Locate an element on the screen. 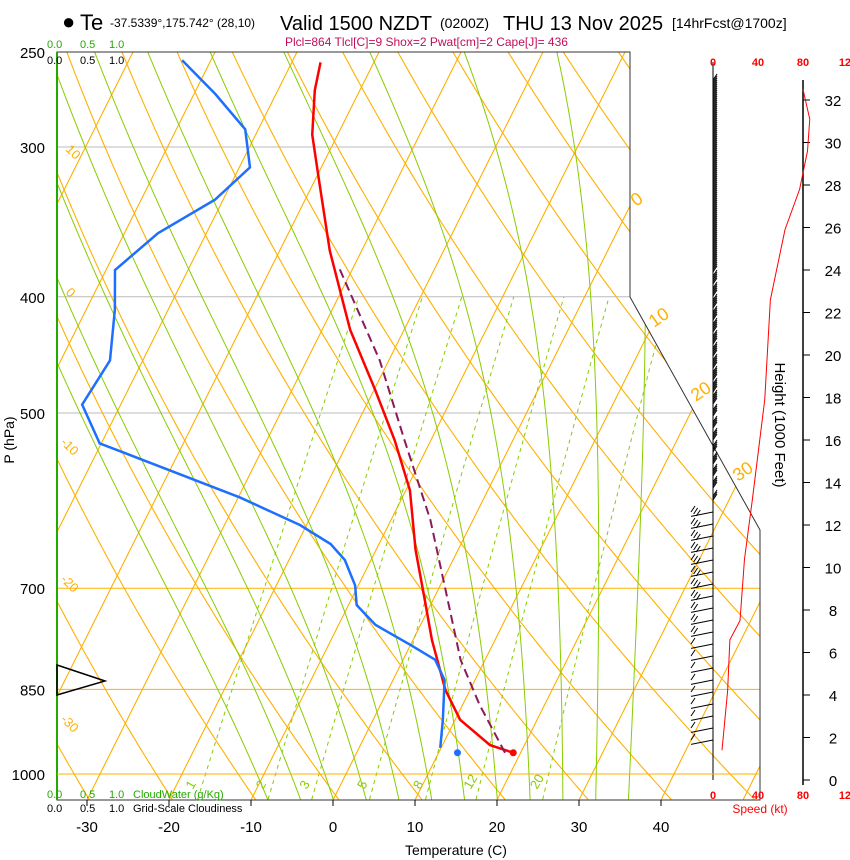 The image size is (850, 860). height-axis-title: Height (1000 Feet) is located at coordinates (779, 424).